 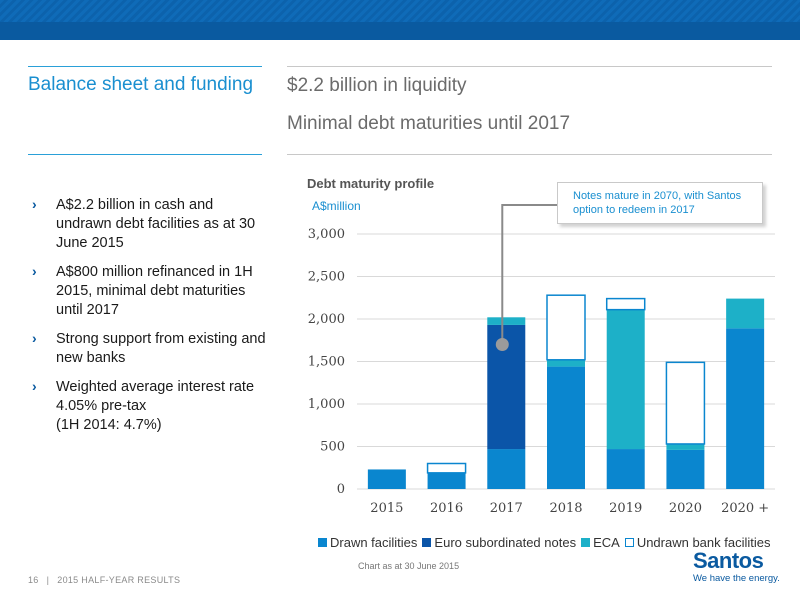 I want to click on y-tick-label: 0, so click(x=341, y=489).